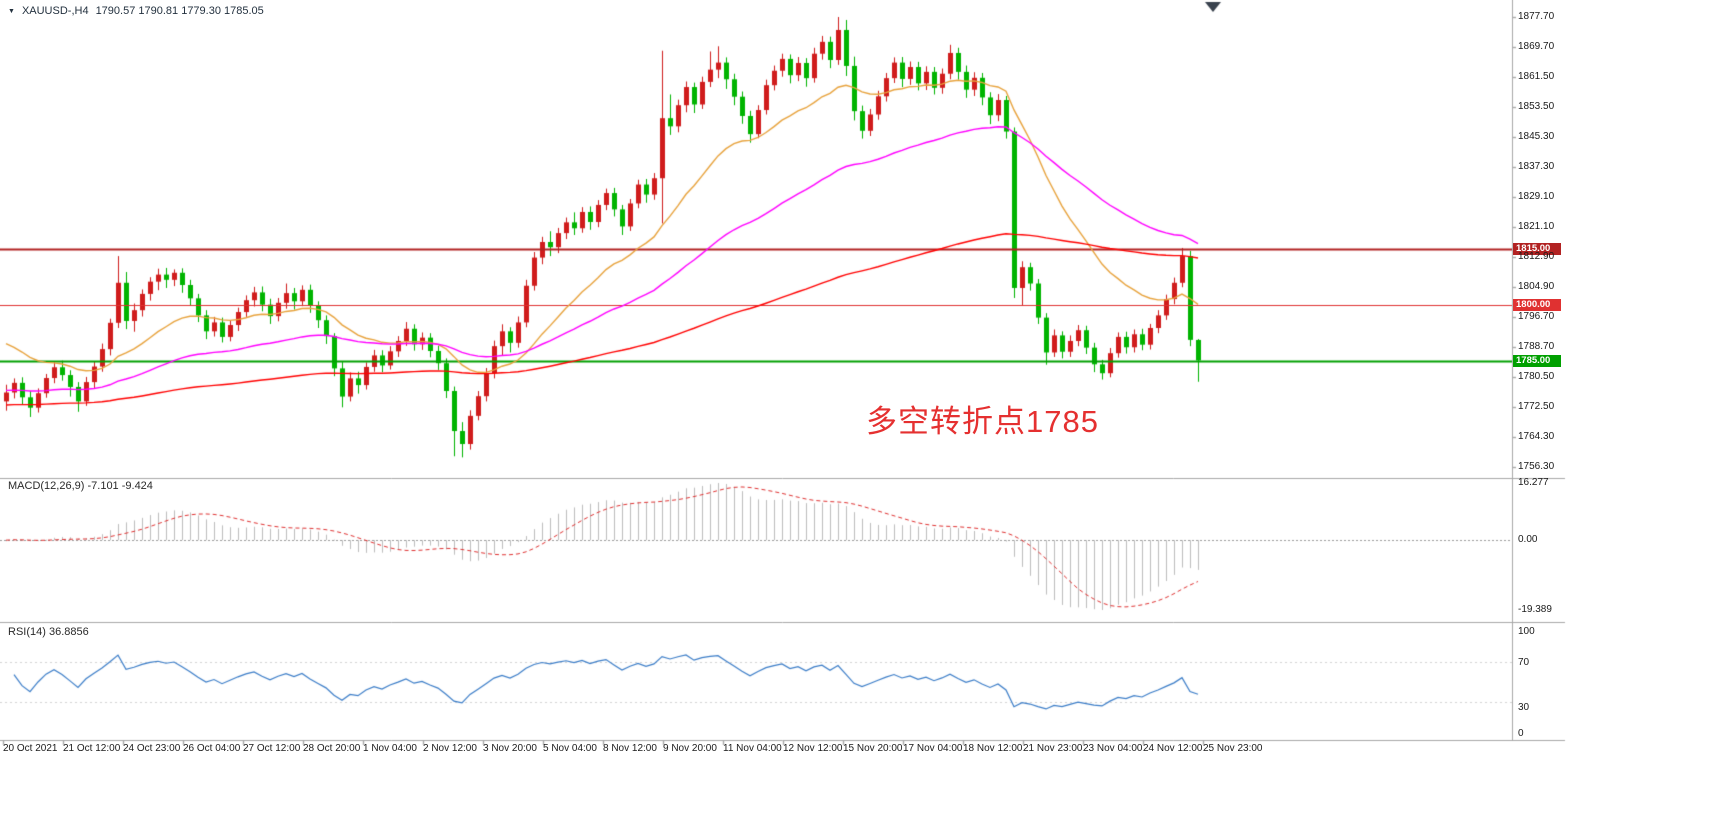  What do you see at coordinates (46, 486) in the screenshot?
I see `macd-indicator-label: MACD(12,26,9)` at bounding box center [46, 486].